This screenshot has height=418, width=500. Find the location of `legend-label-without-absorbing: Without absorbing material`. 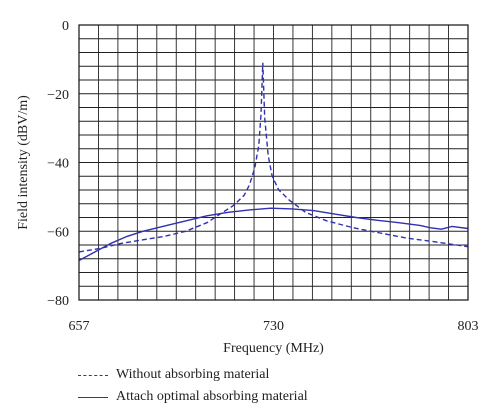

legend-label-without-absorbing: Without absorbing material is located at coordinates (193, 374).